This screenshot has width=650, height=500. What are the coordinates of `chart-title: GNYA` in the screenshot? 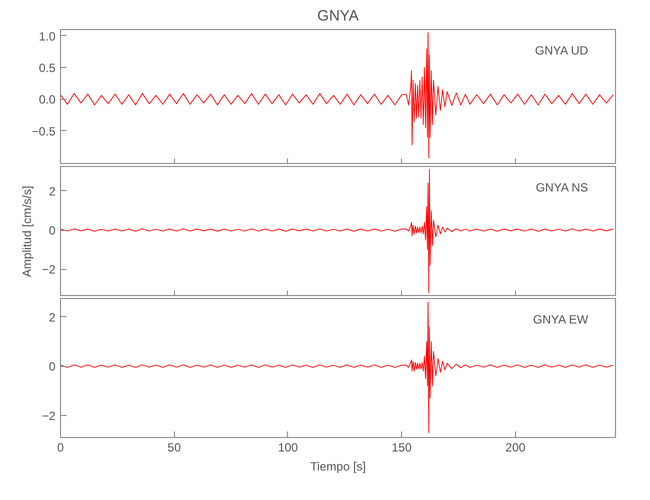 It's located at (338, 16).